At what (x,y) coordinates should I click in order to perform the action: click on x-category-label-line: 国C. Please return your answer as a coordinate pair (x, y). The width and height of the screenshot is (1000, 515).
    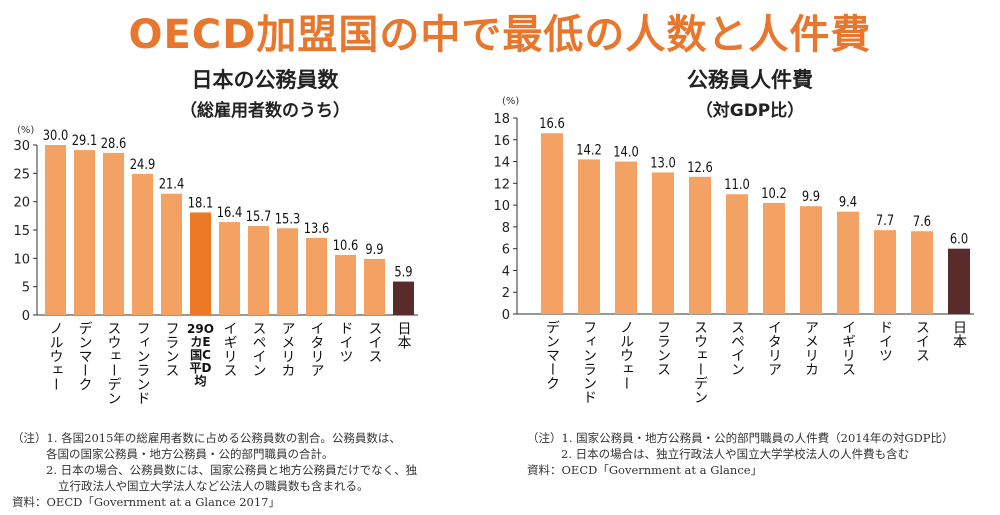
    Looking at the image, I should click on (200, 355).